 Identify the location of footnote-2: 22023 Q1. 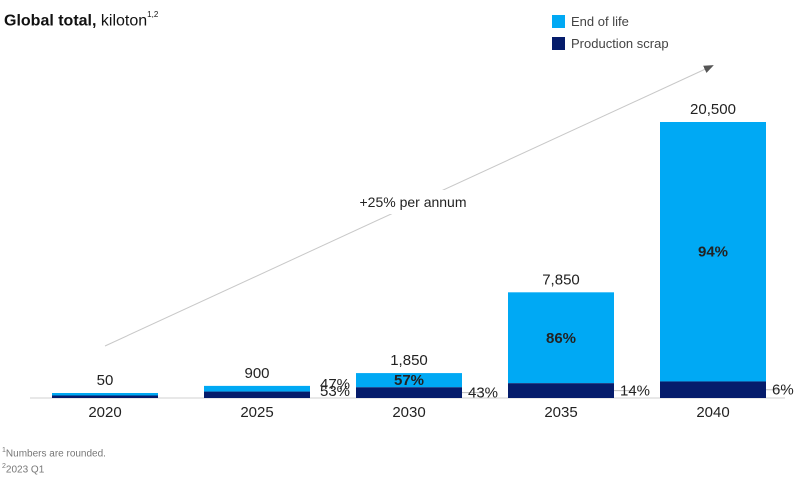
(23, 469).